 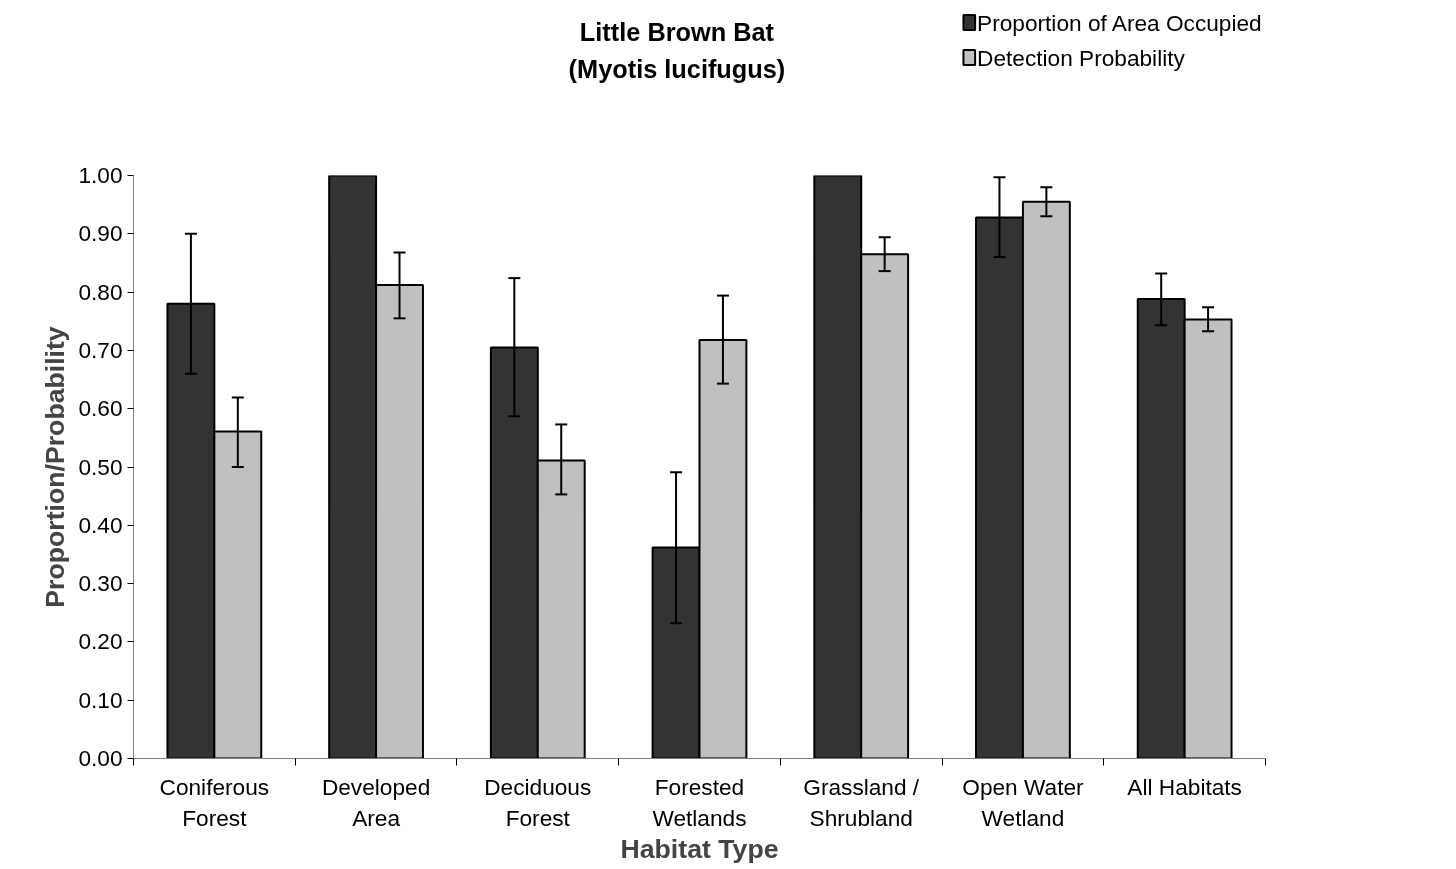 I want to click on x-tick-label: Open Water Wetland, so click(x=1023, y=802).